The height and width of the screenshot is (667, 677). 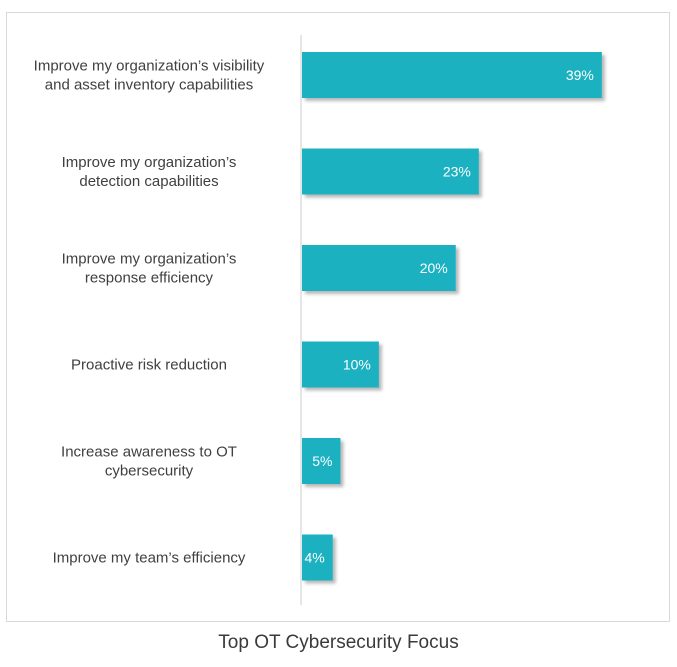 I want to click on category-label-line: cybersecurity, so click(x=149, y=471).